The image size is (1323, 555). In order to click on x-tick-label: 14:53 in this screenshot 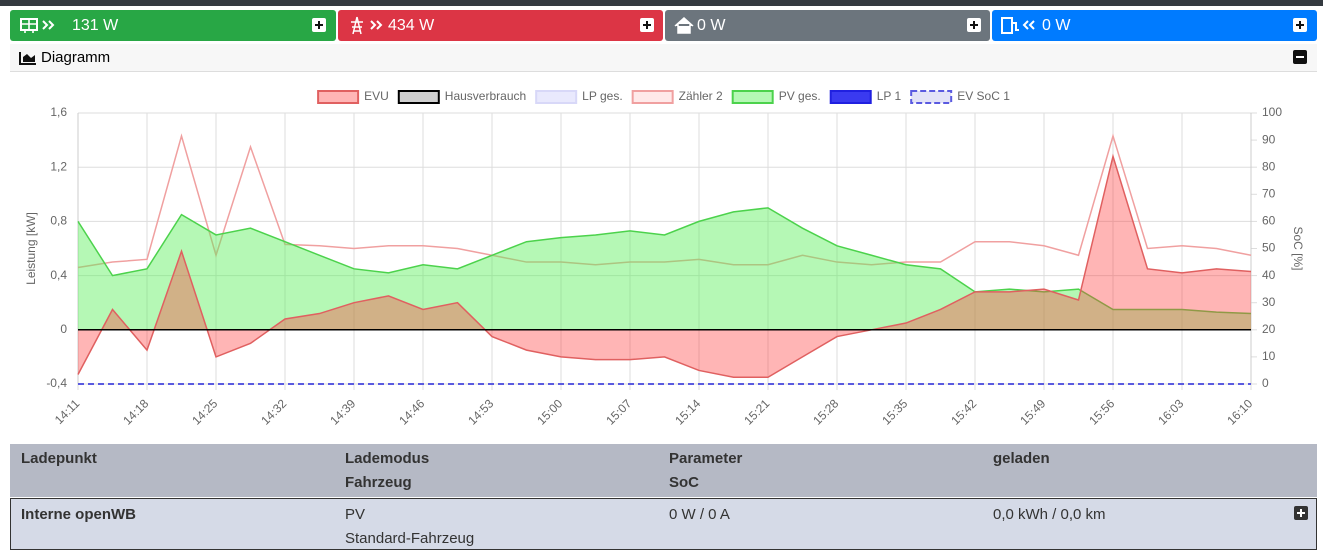, I will do `click(480, 411)`.